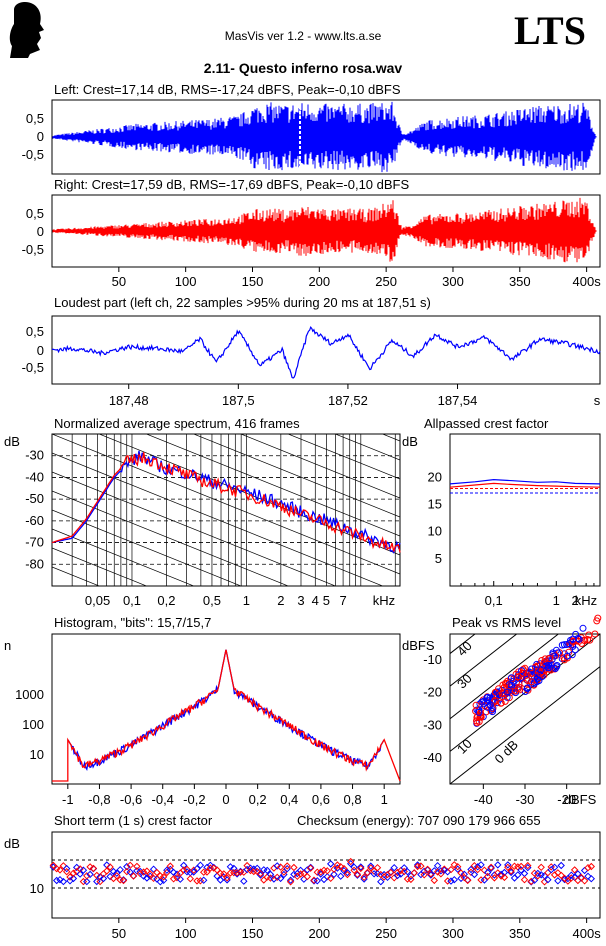 This screenshot has height=946, width=606. What do you see at coordinates (97, 600) in the screenshot?
I see `x-tick-label: 0,05` at bounding box center [97, 600].